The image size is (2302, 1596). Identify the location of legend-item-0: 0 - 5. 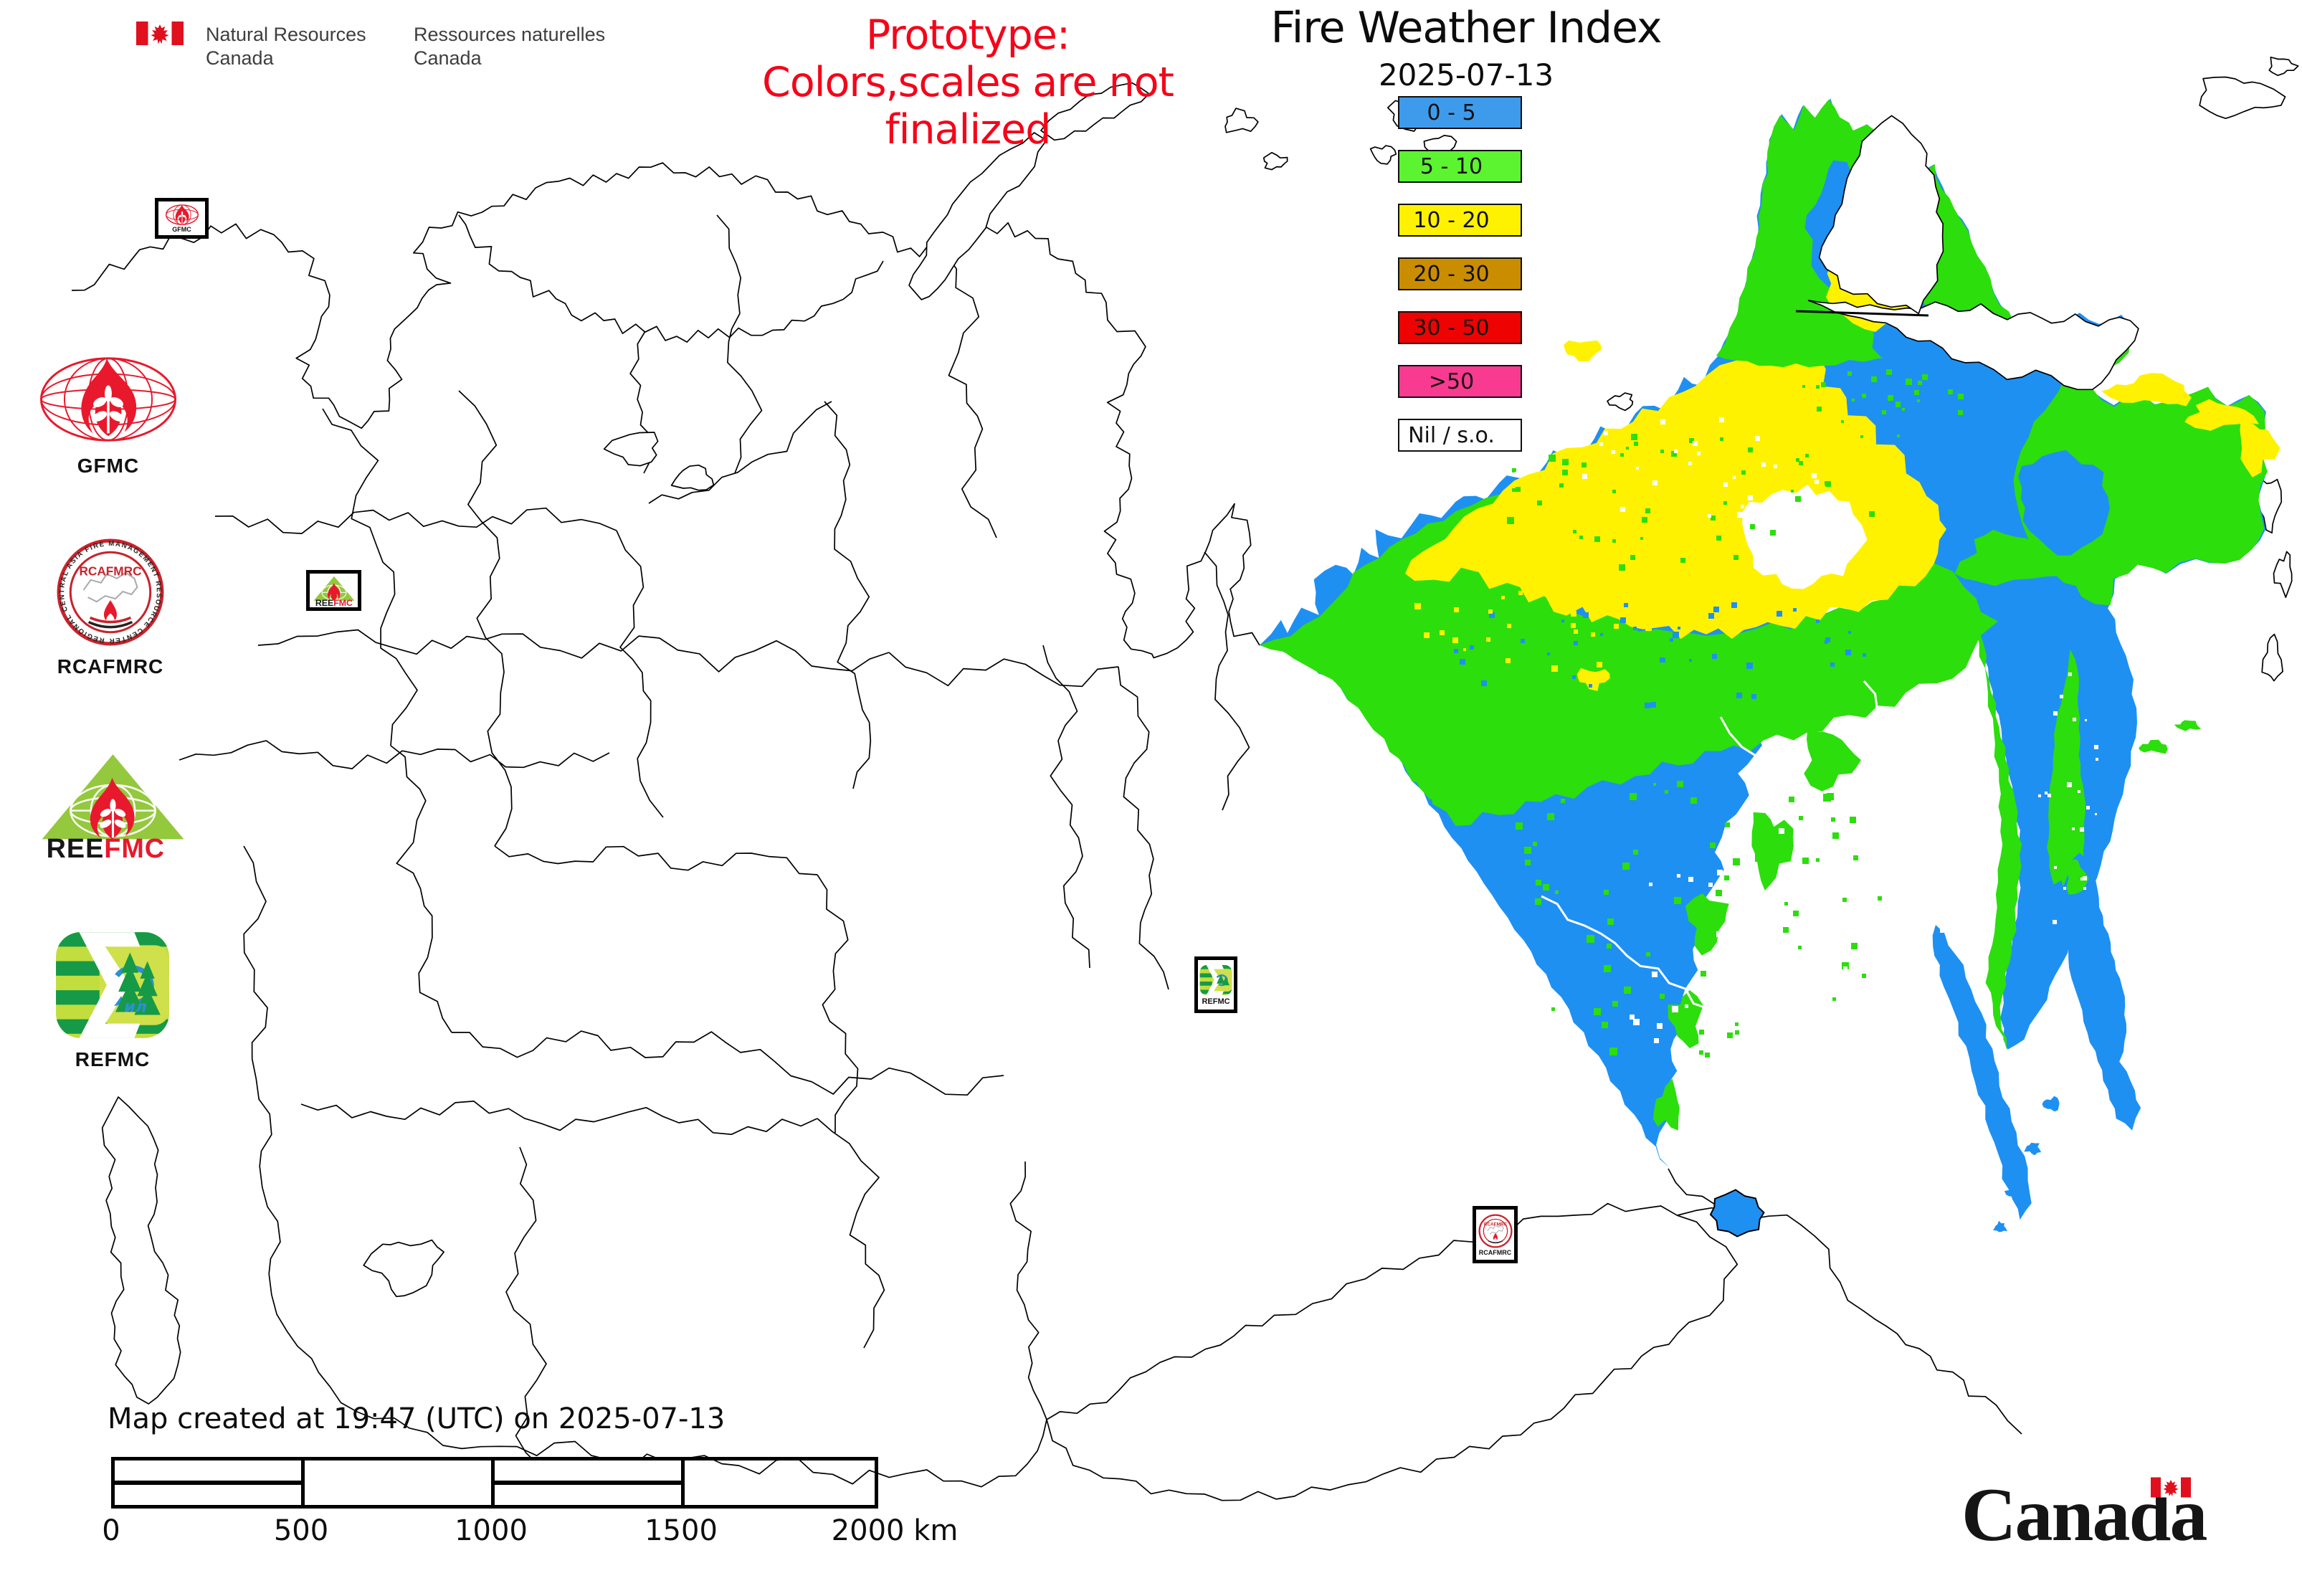
(1460, 112).